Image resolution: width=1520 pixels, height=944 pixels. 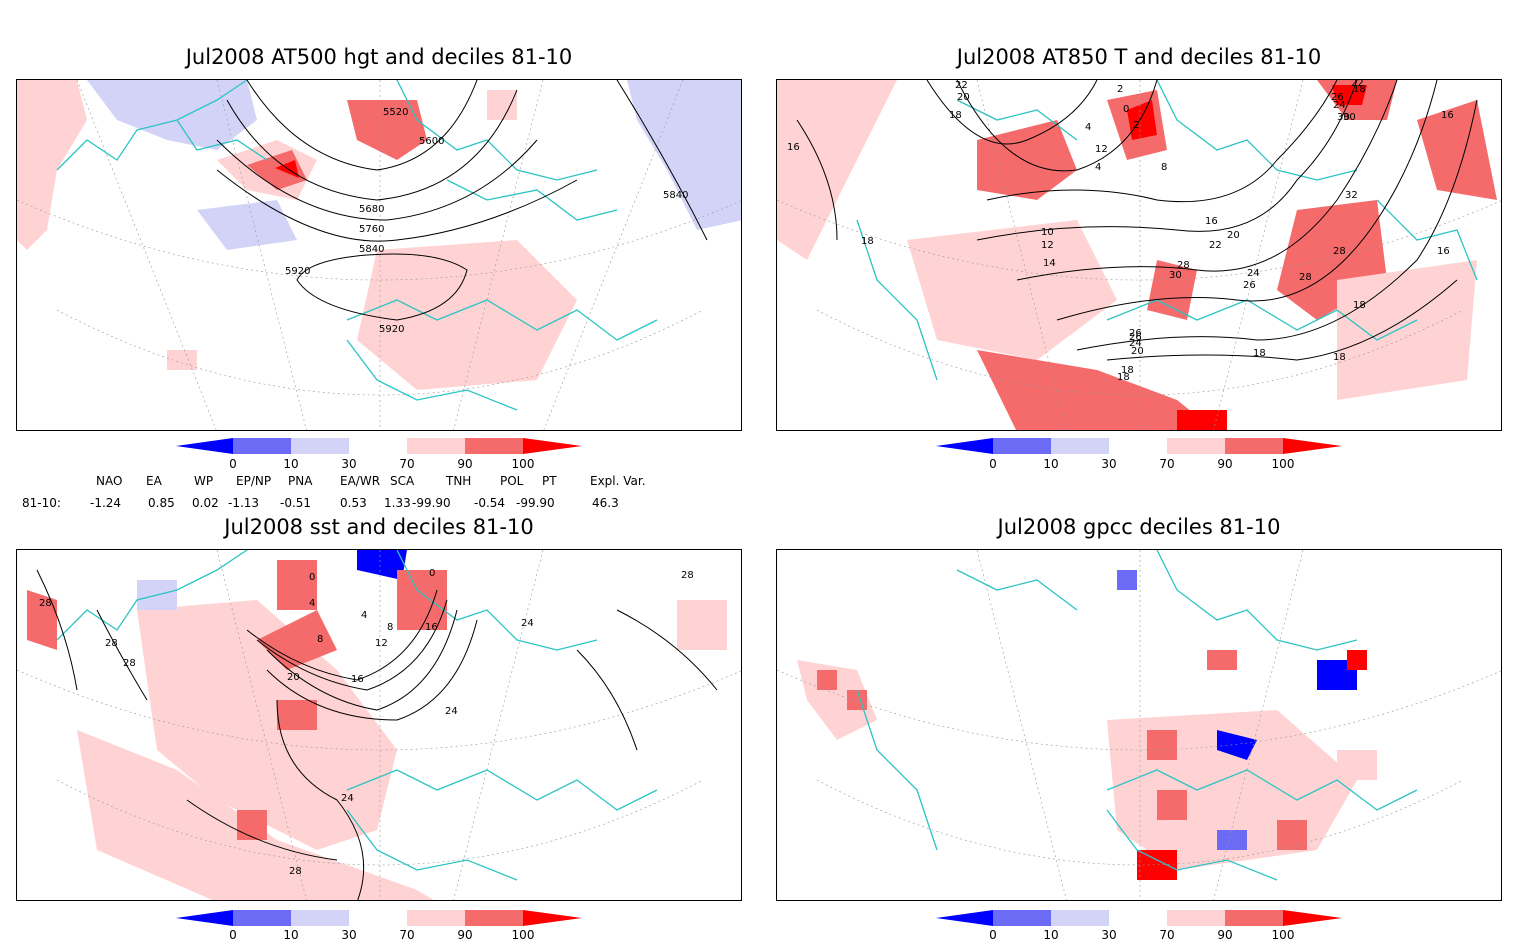 What do you see at coordinates (296, 503) in the screenshot?
I see `index-value-pna: -0.51` at bounding box center [296, 503].